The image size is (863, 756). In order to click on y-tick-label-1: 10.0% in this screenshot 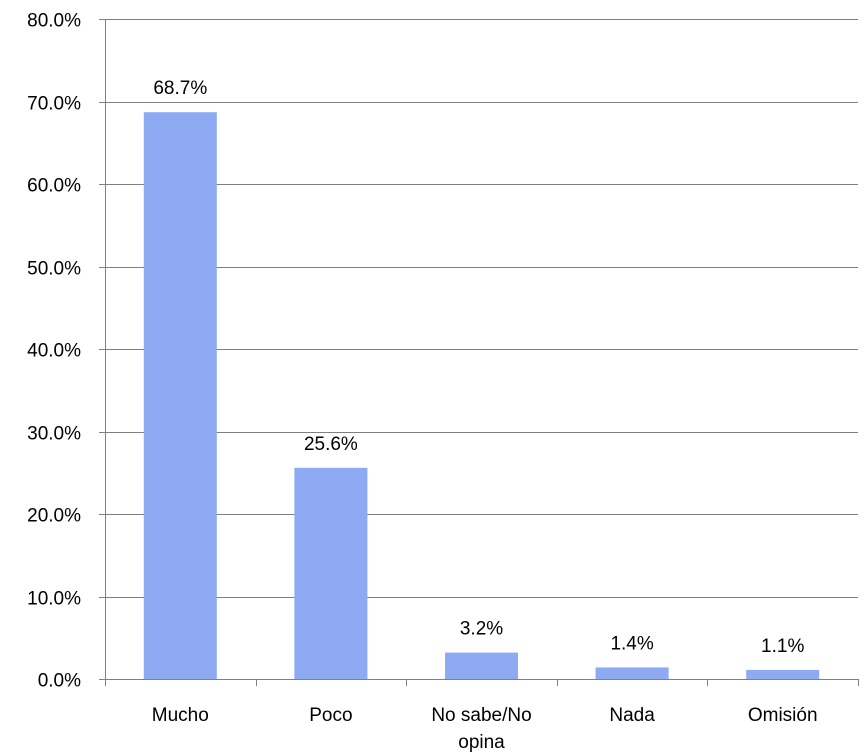, I will do `click(54, 599)`.